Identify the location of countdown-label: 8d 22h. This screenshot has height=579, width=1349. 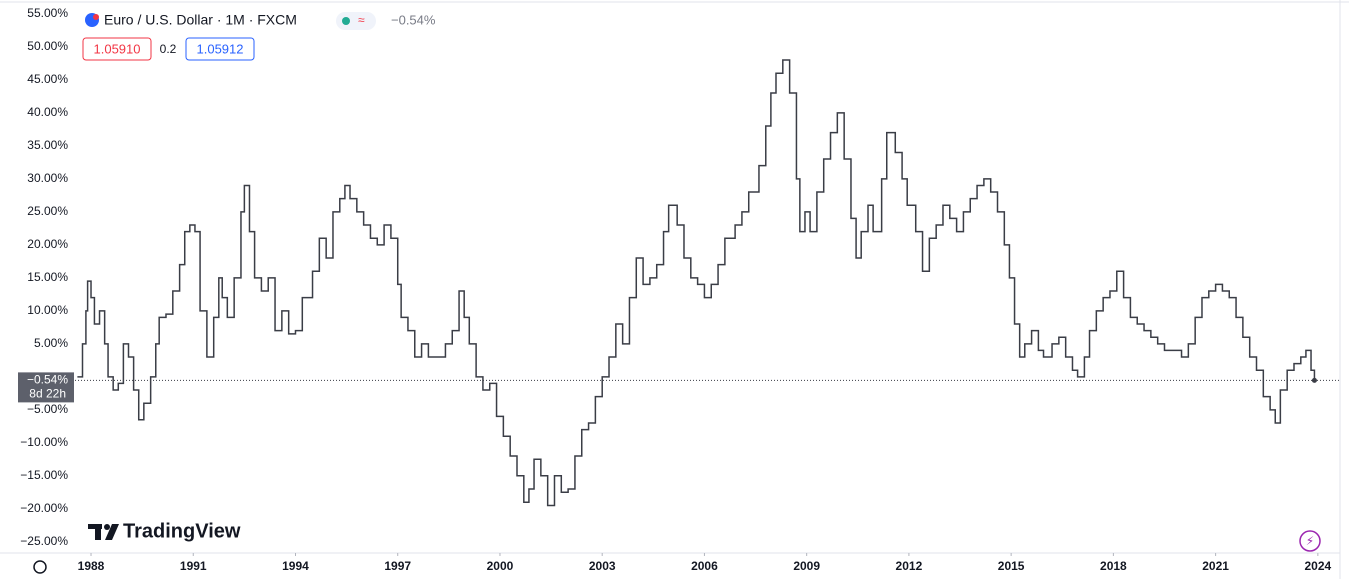
(47, 394).